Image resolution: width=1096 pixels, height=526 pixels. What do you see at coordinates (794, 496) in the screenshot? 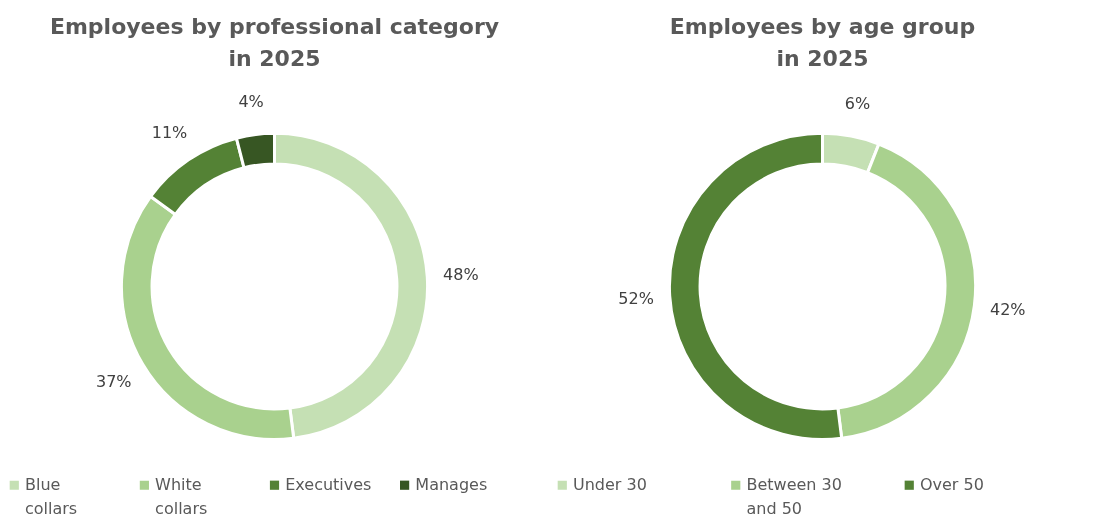
I see `legend-label: Between 30 and 50` at bounding box center [794, 496].